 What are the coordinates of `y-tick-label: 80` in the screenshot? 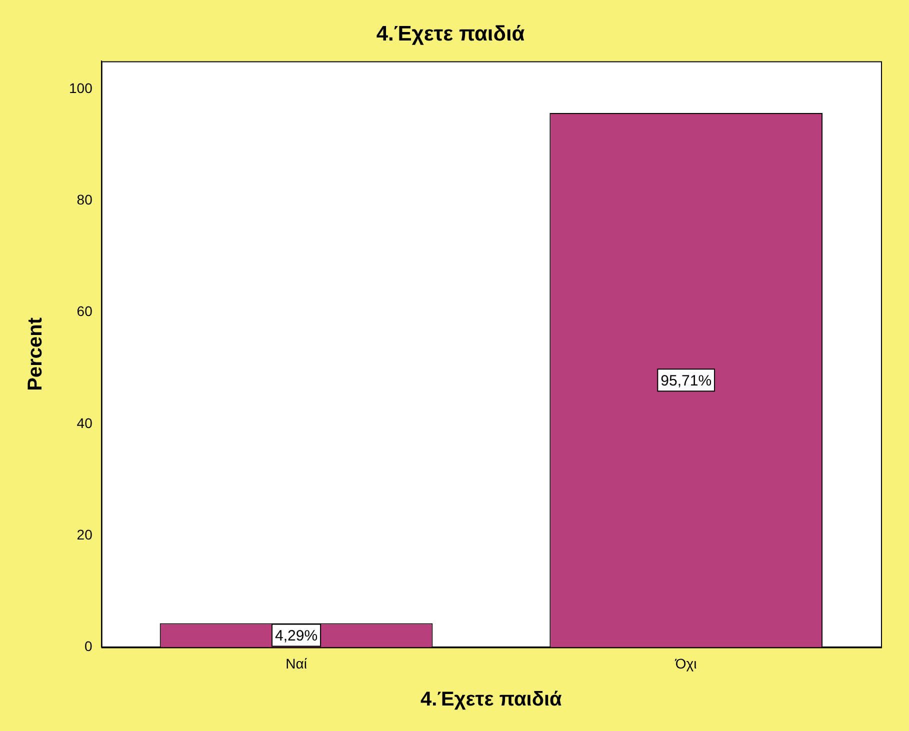 It's located at (84, 200).